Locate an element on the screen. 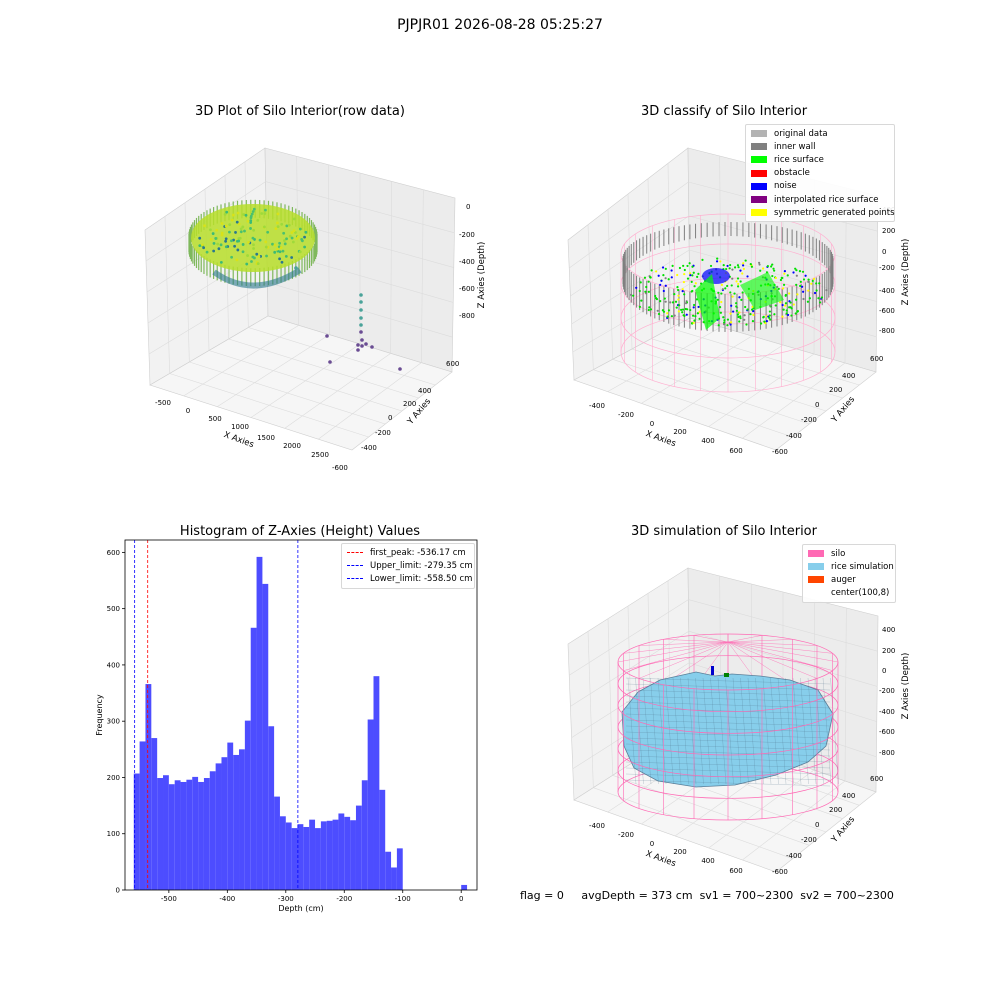 This screenshot has width=1000, height=1000. panel2-xtick: 400 is located at coordinates (707, 441).